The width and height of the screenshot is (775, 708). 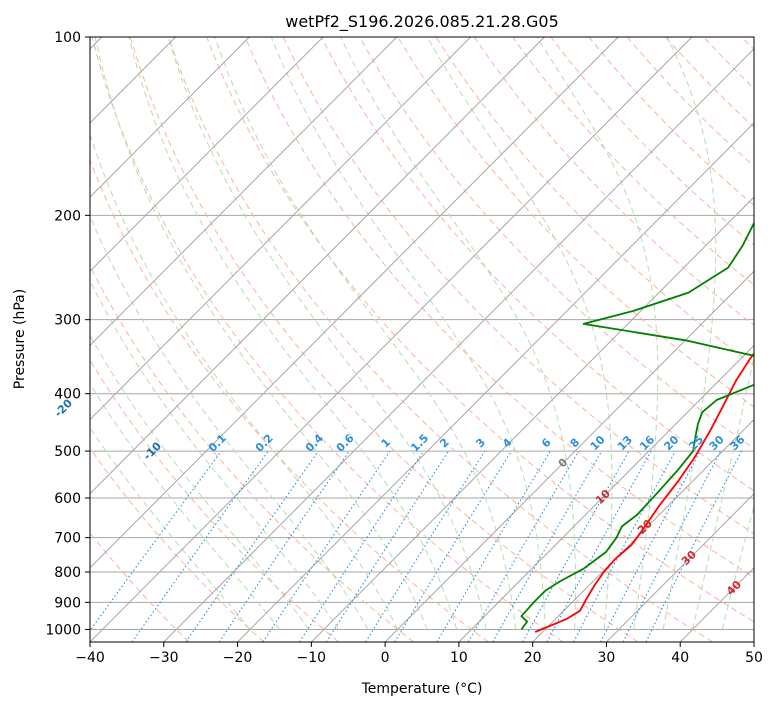 I want to click on y-tick-label: 100, so click(x=67, y=38).